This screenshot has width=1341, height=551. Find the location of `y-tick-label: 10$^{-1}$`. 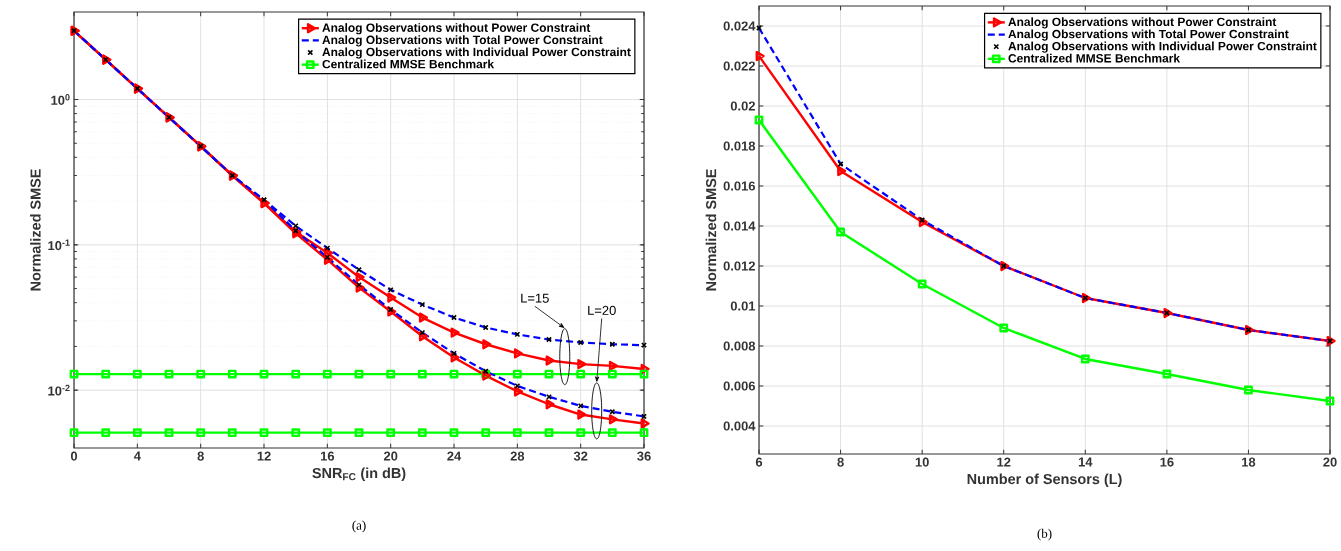

y-tick-label: 10$^{-1}$ is located at coordinates (59, 245).